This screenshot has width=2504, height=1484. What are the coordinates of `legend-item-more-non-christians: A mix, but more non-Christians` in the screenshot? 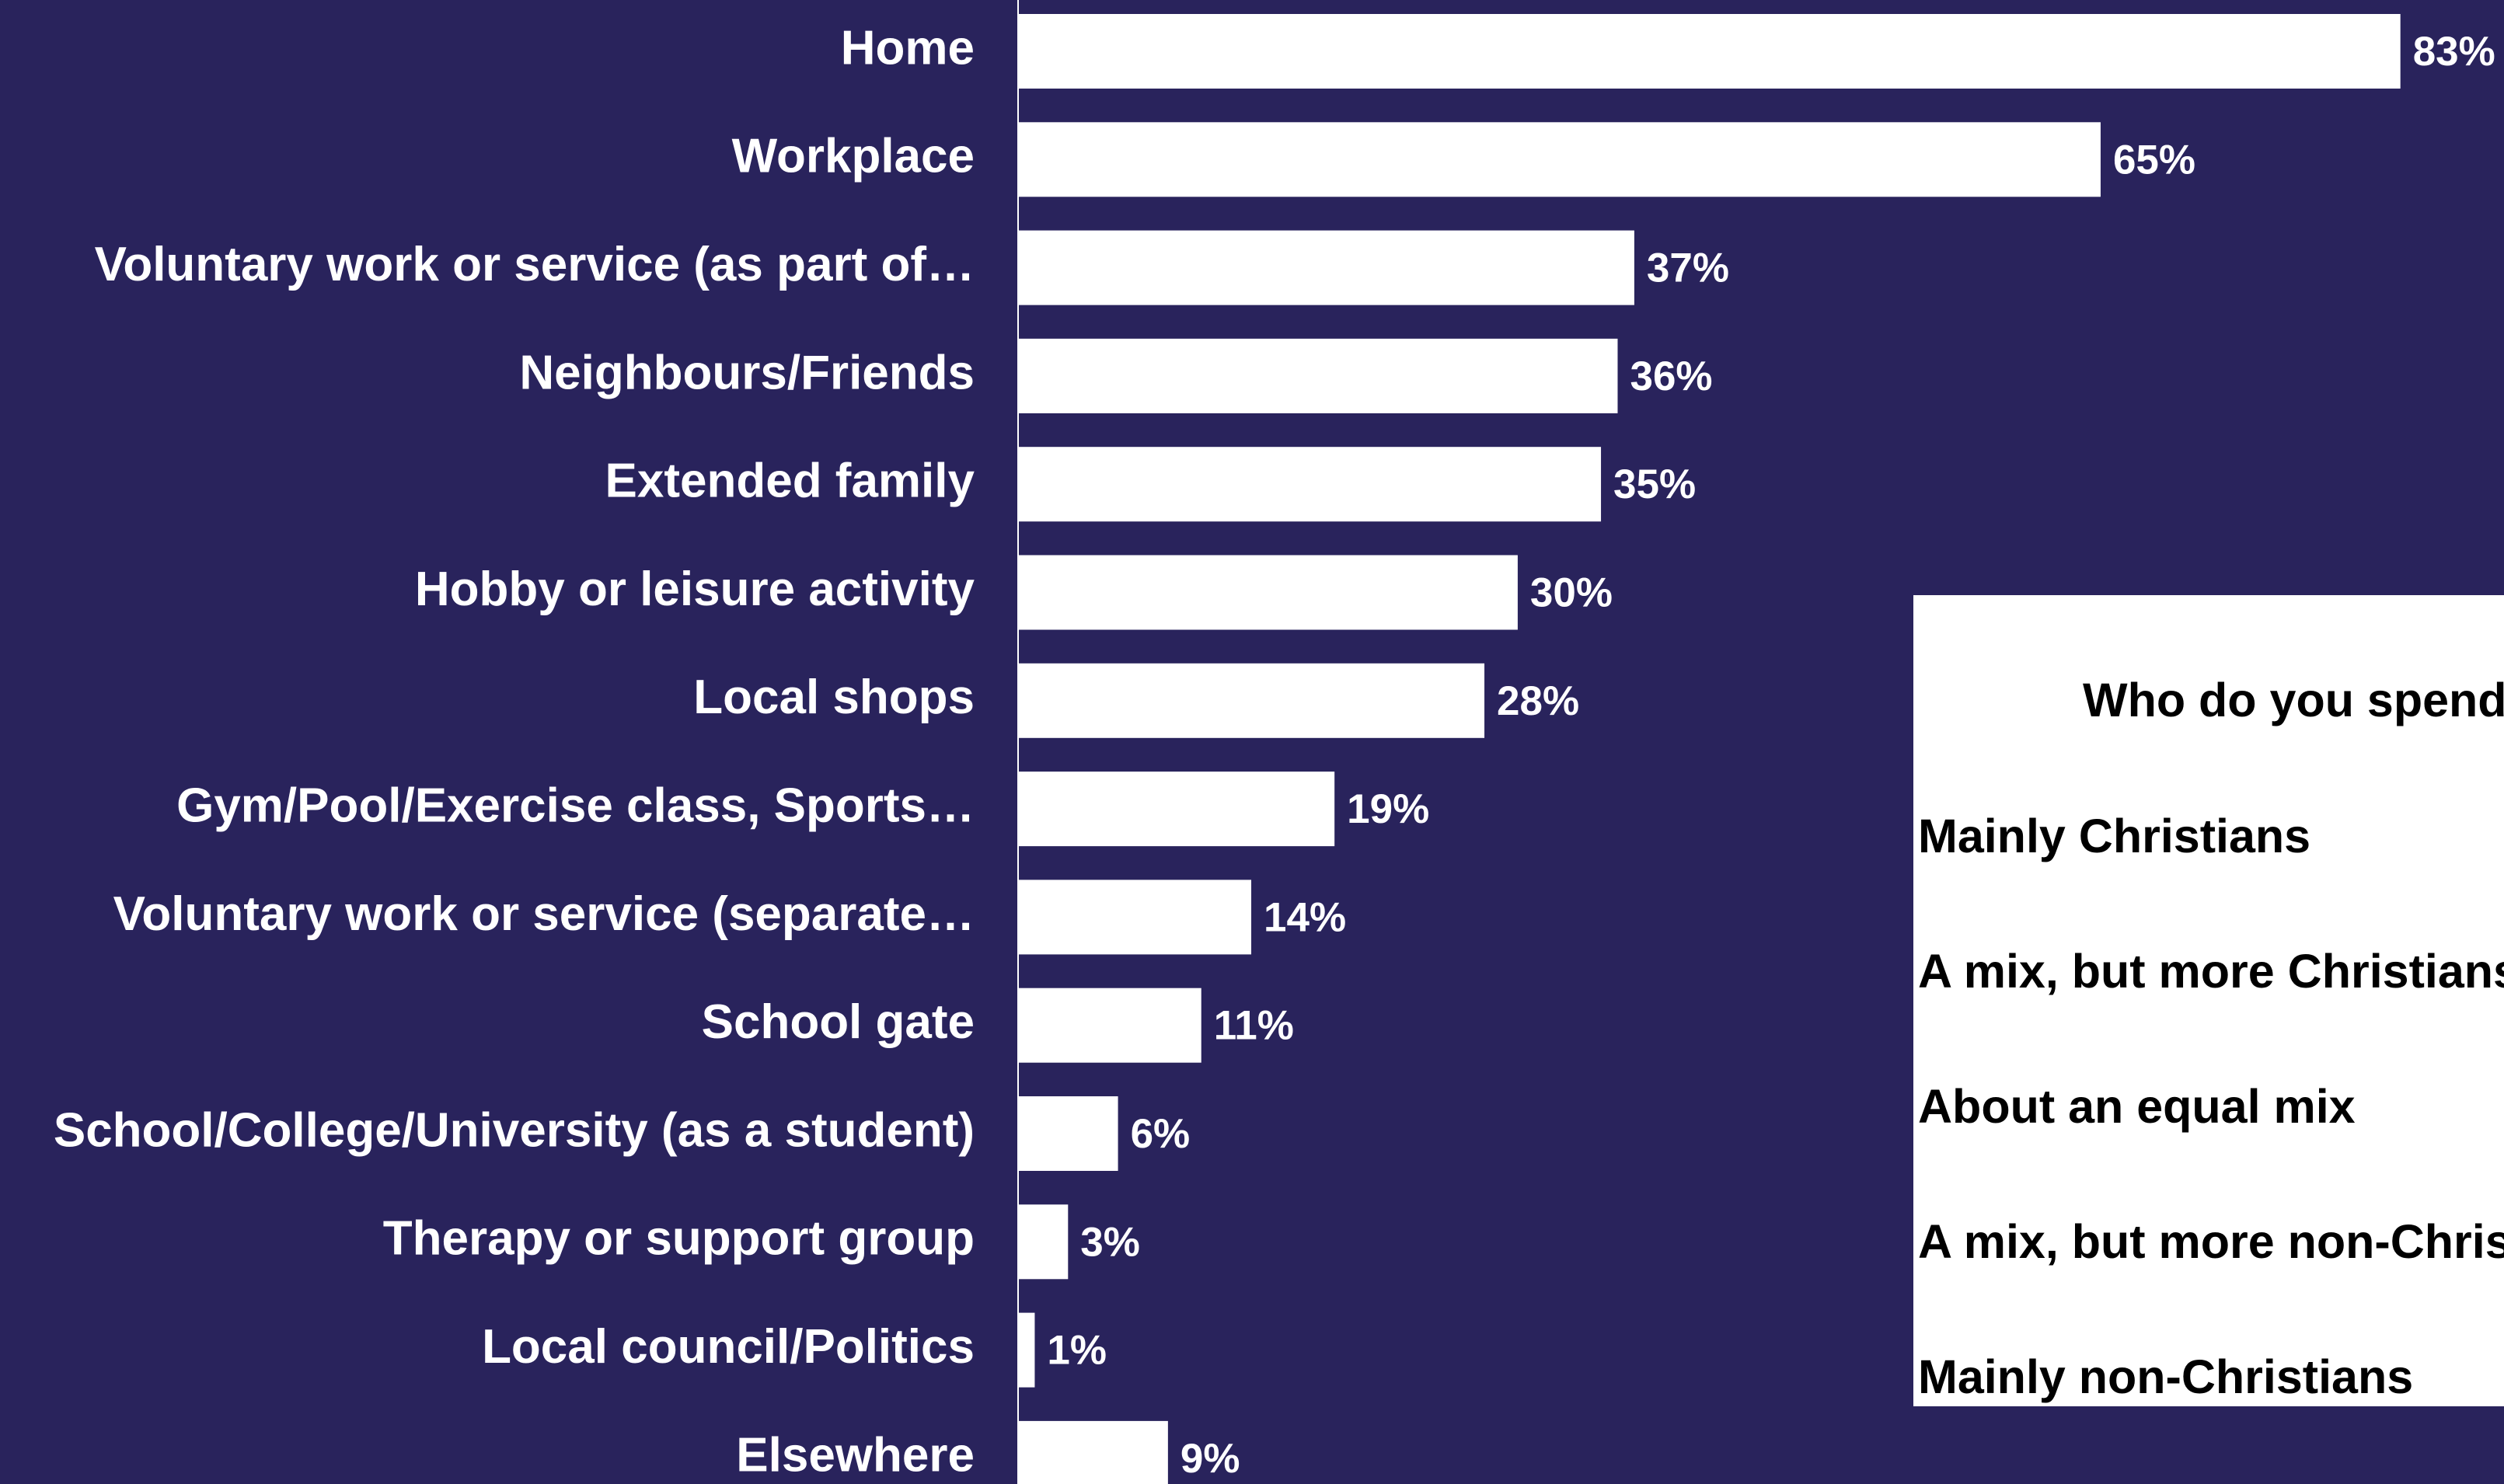 It's located at (2211, 1241).